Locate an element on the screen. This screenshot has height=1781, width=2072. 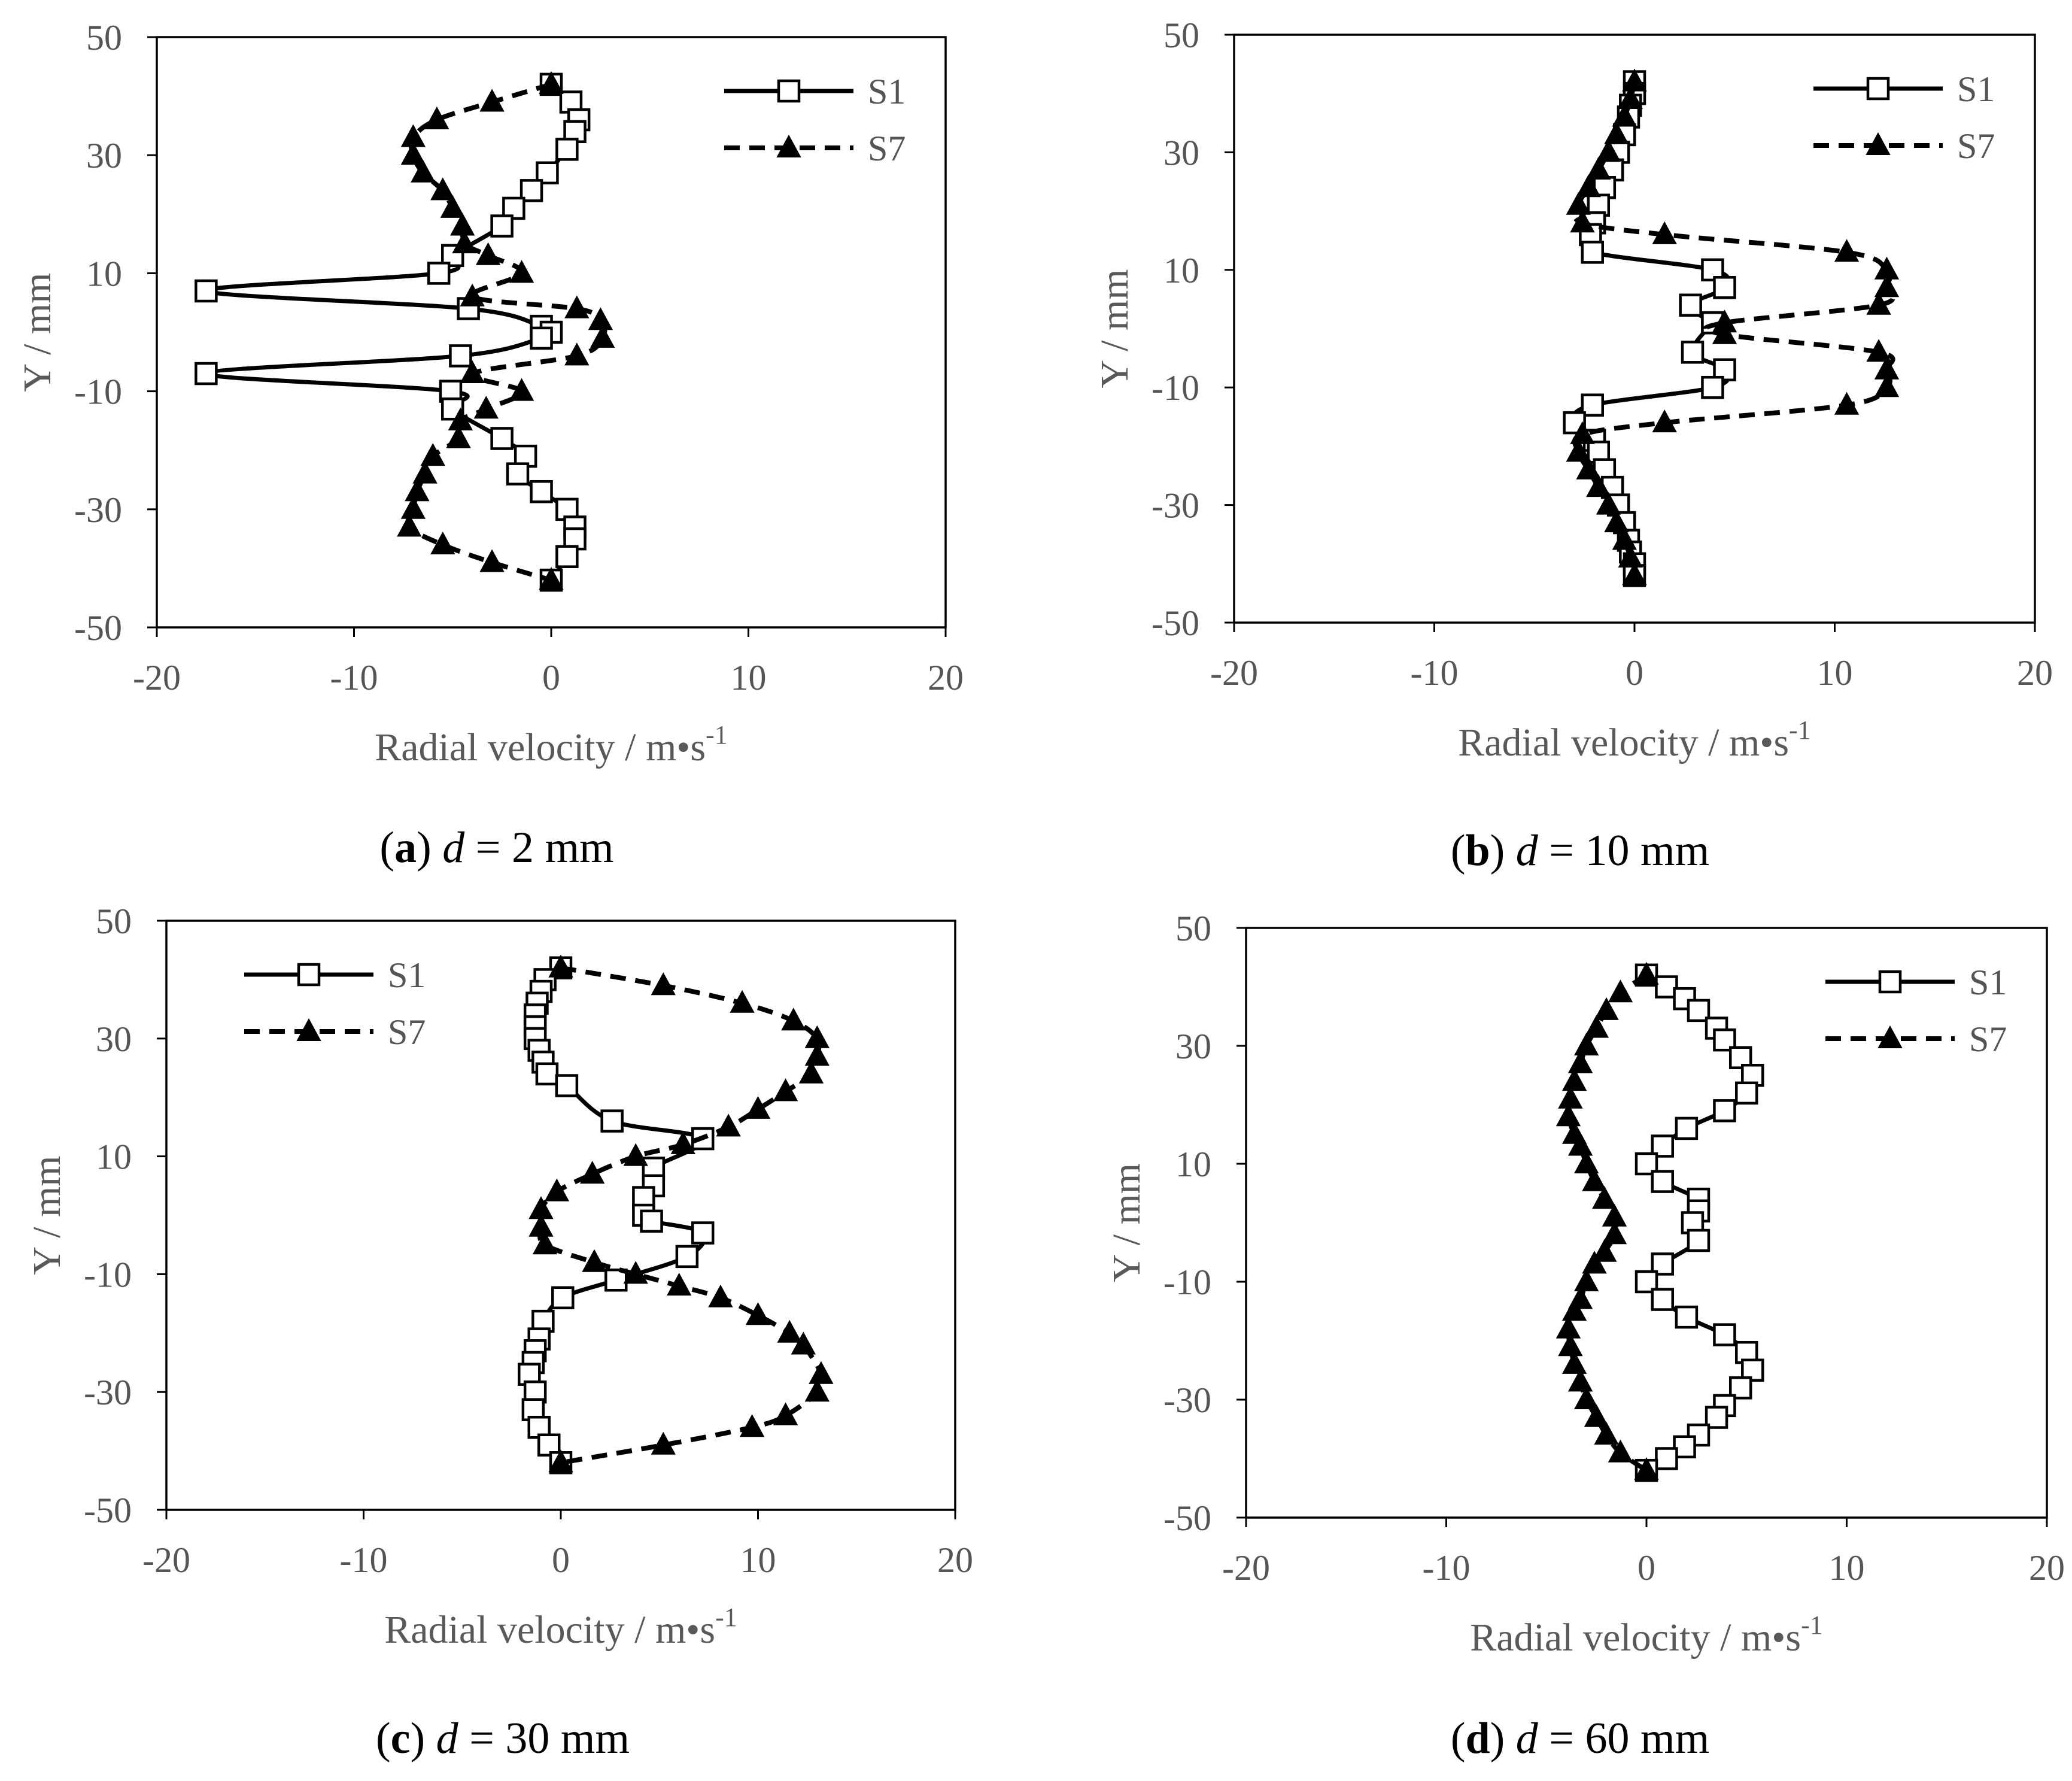
panel-caption: (a) d = 2 mm is located at coordinates (496, 847).